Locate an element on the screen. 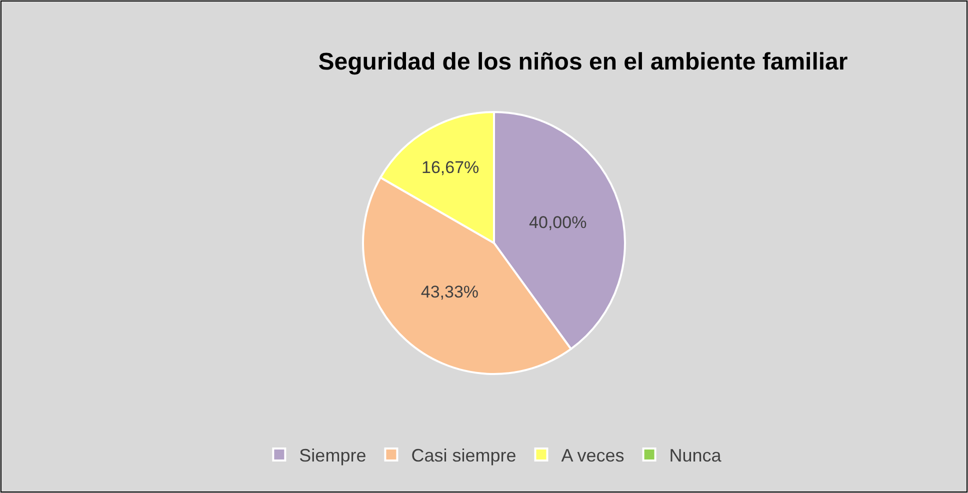 The height and width of the screenshot is (493, 968). legend-label: Nunca is located at coordinates (695, 456).